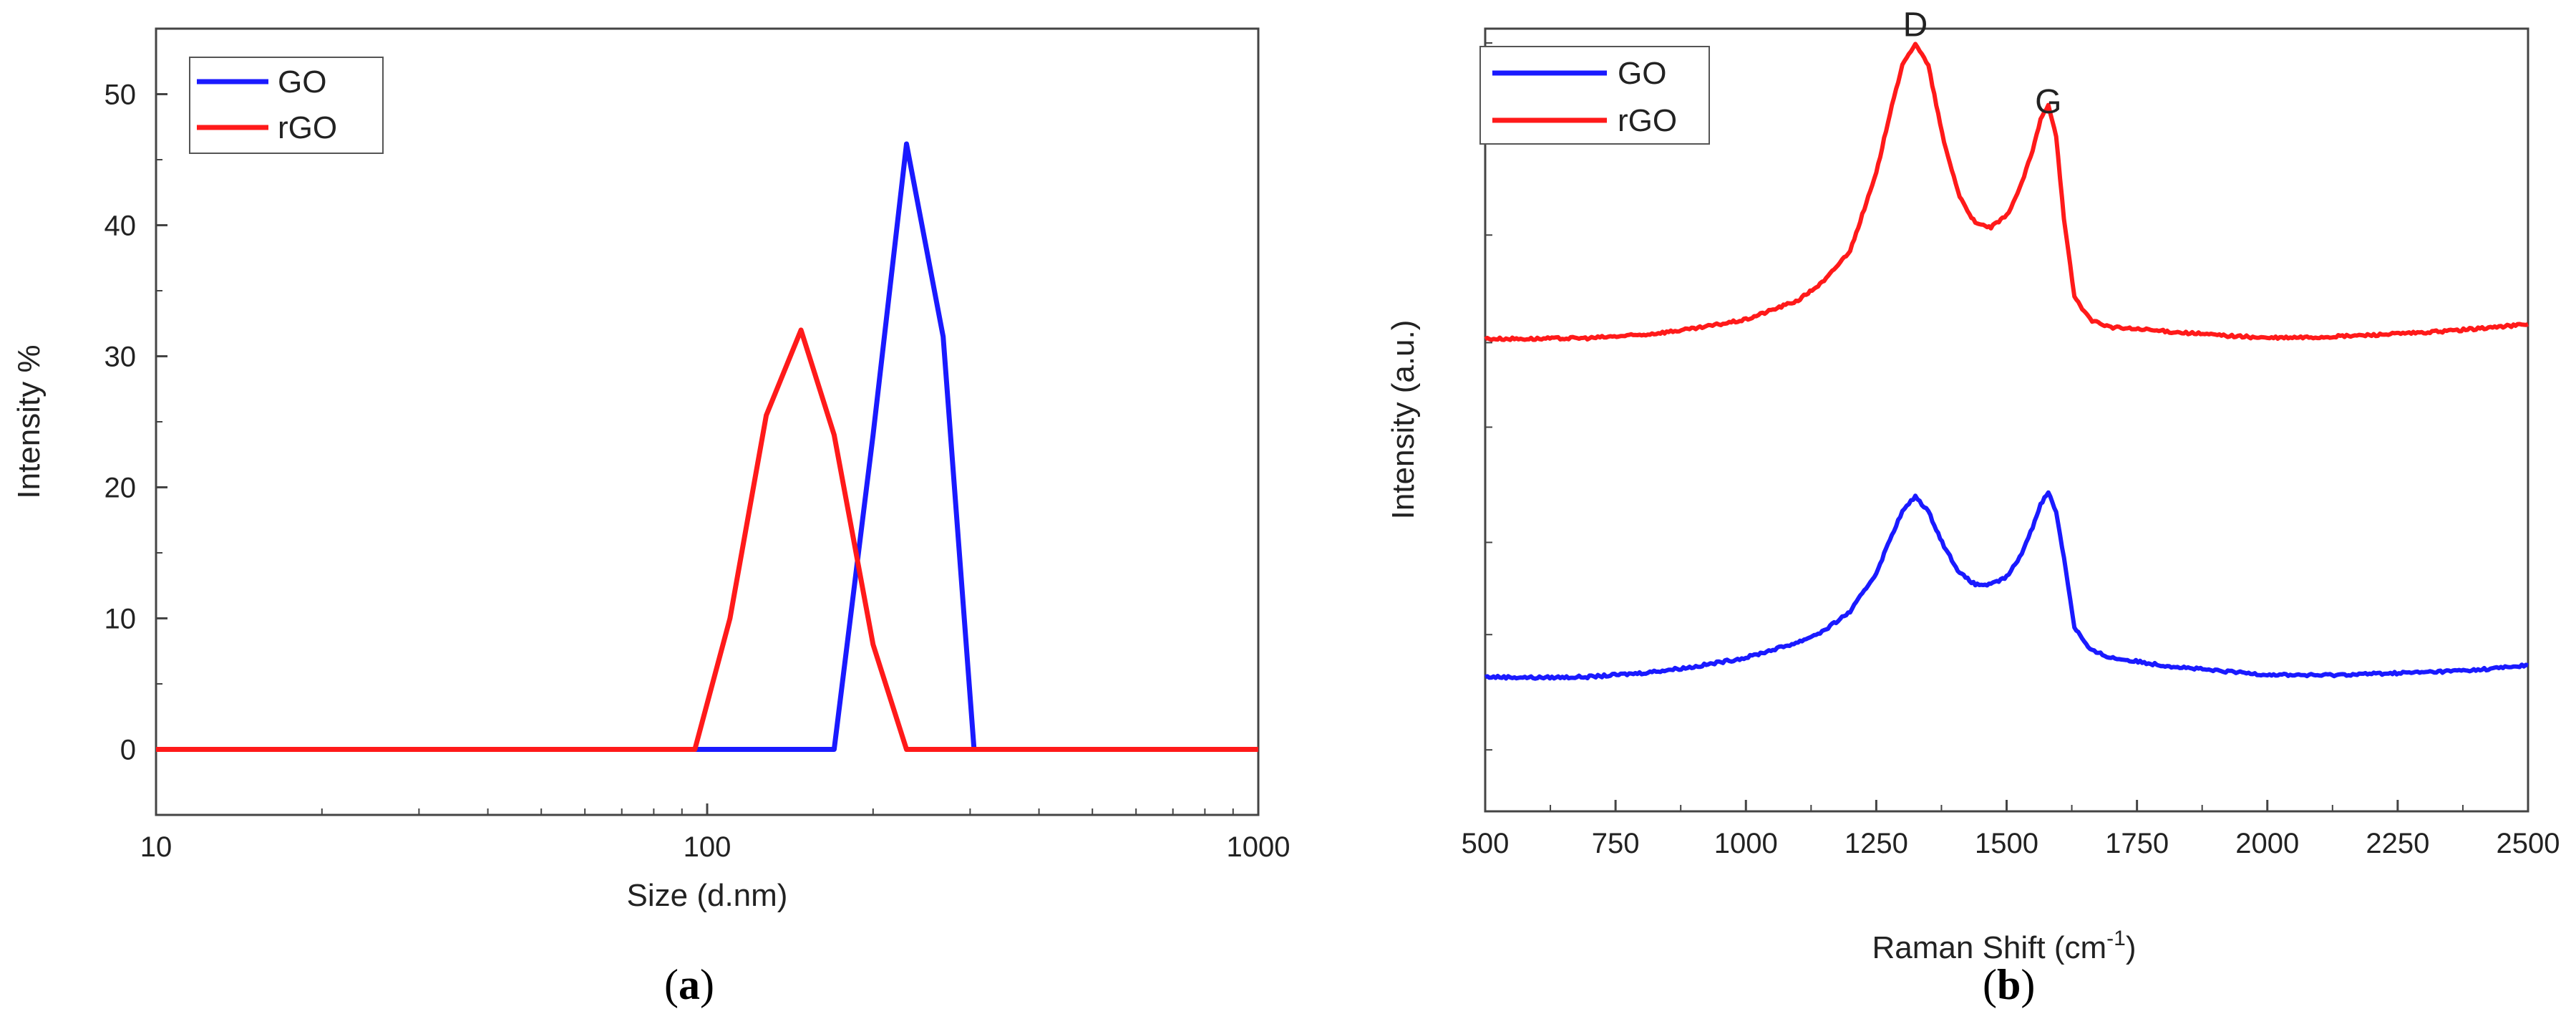 This screenshot has height=1019, width=2576. I want to click on x-tick-label-a: 10, so click(156, 847).